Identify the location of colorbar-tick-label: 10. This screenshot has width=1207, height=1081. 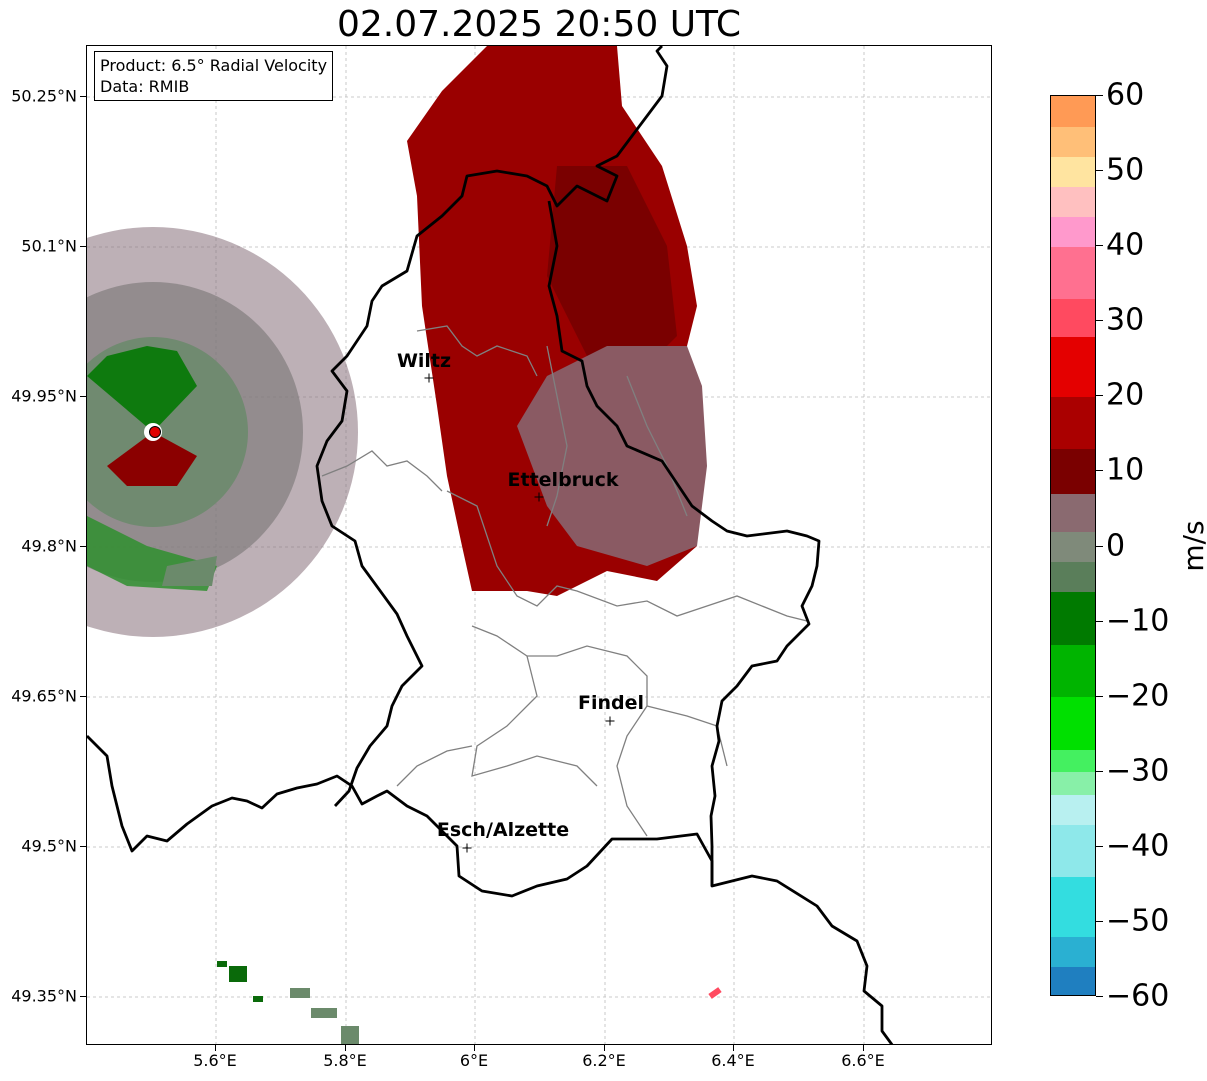
(1125, 470).